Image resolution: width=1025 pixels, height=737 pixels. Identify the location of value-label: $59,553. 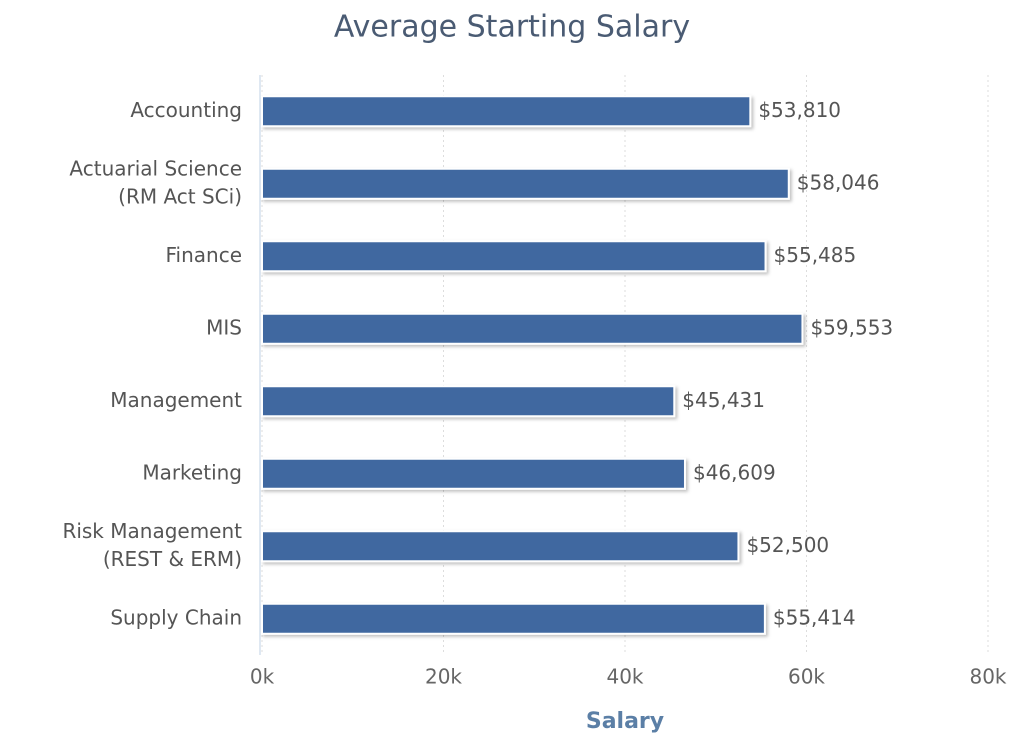
(851, 327).